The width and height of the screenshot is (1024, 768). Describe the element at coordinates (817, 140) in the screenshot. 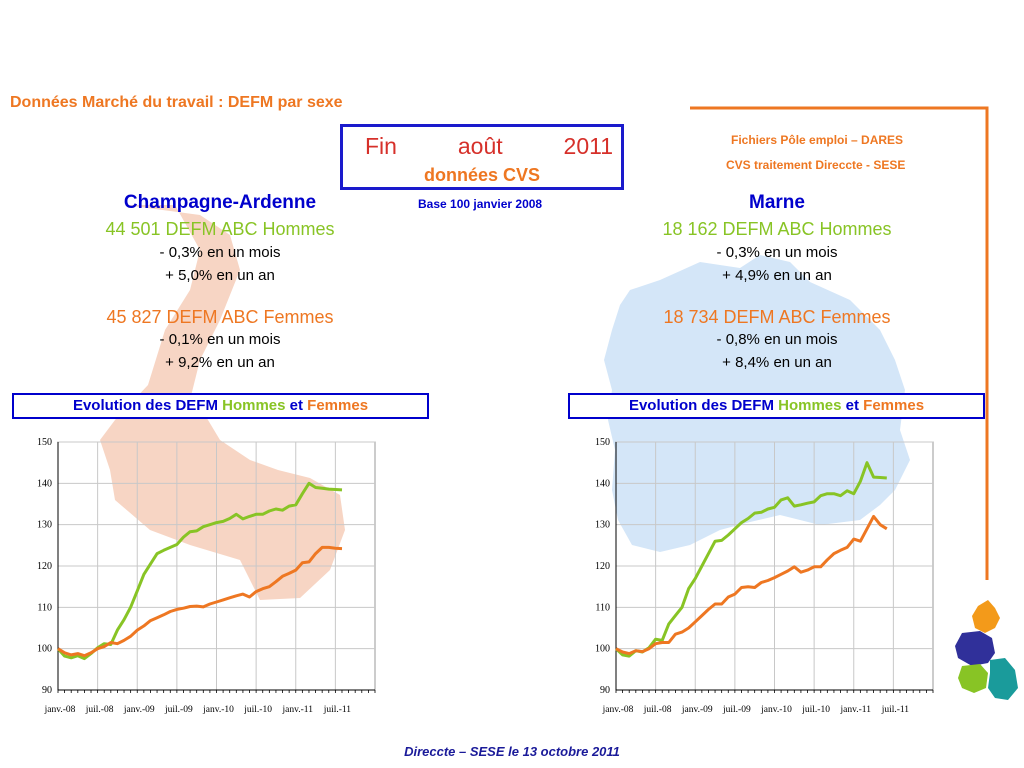

I see `source-line-1: Fichiers Pôle emploi – DARES` at that location.